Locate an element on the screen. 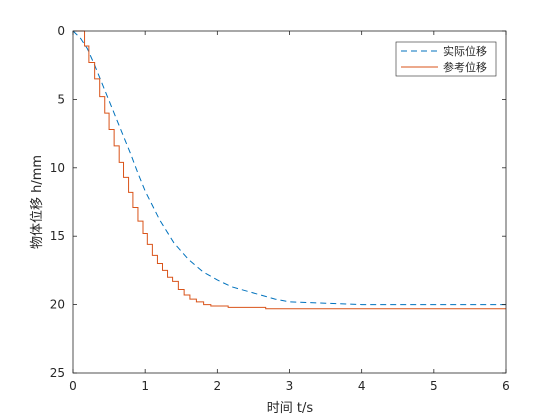 The width and height of the screenshot is (560, 420). x-tick-label: 2 is located at coordinates (218, 386).